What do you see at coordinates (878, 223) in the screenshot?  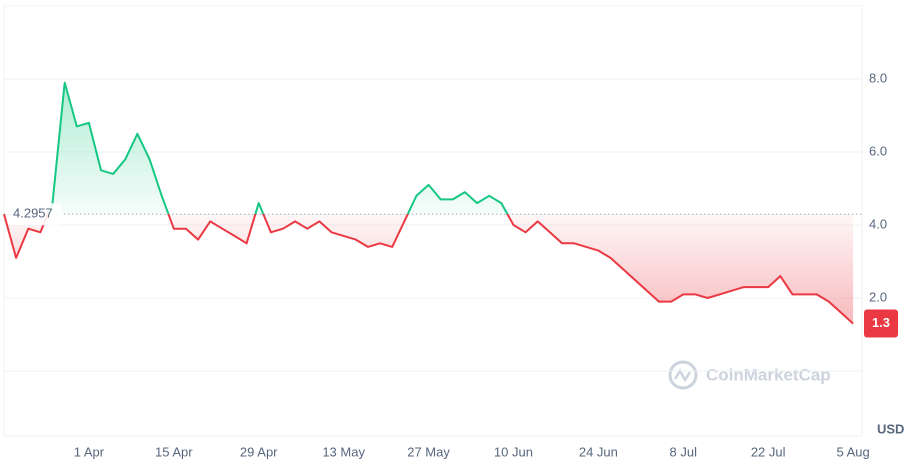 I see `y-tick-label: 4.0` at bounding box center [878, 223].